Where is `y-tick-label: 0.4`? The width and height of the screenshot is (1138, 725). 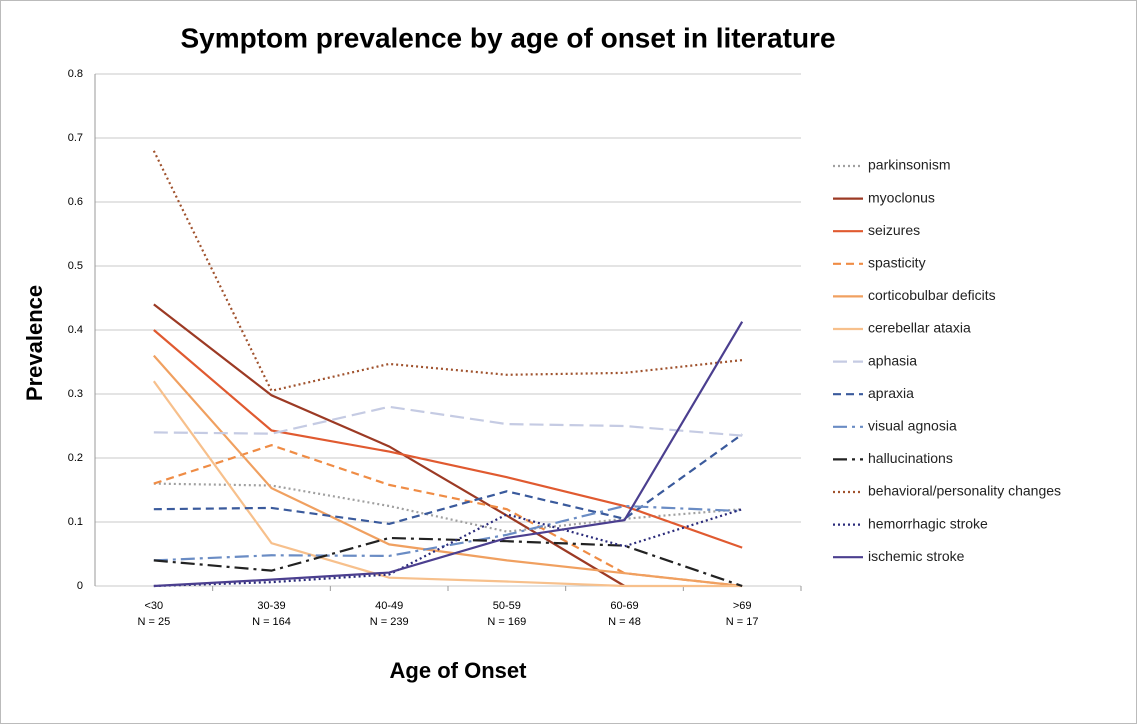 y-tick-label: 0.4 is located at coordinates (75, 330).